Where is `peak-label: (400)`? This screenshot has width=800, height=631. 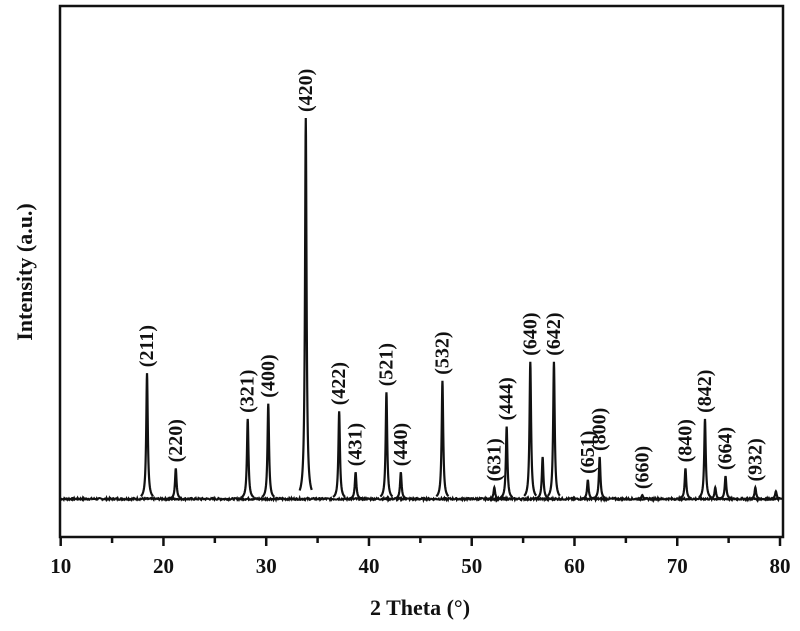
peak-label: (400) is located at coordinates (268, 375).